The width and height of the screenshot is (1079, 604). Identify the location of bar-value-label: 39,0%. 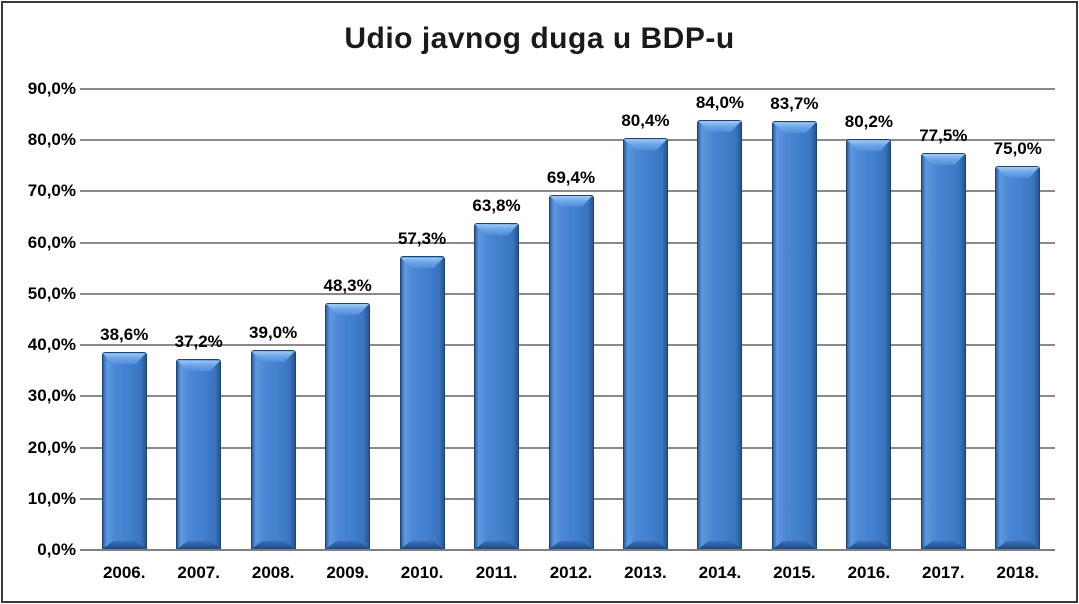
(273, 333).